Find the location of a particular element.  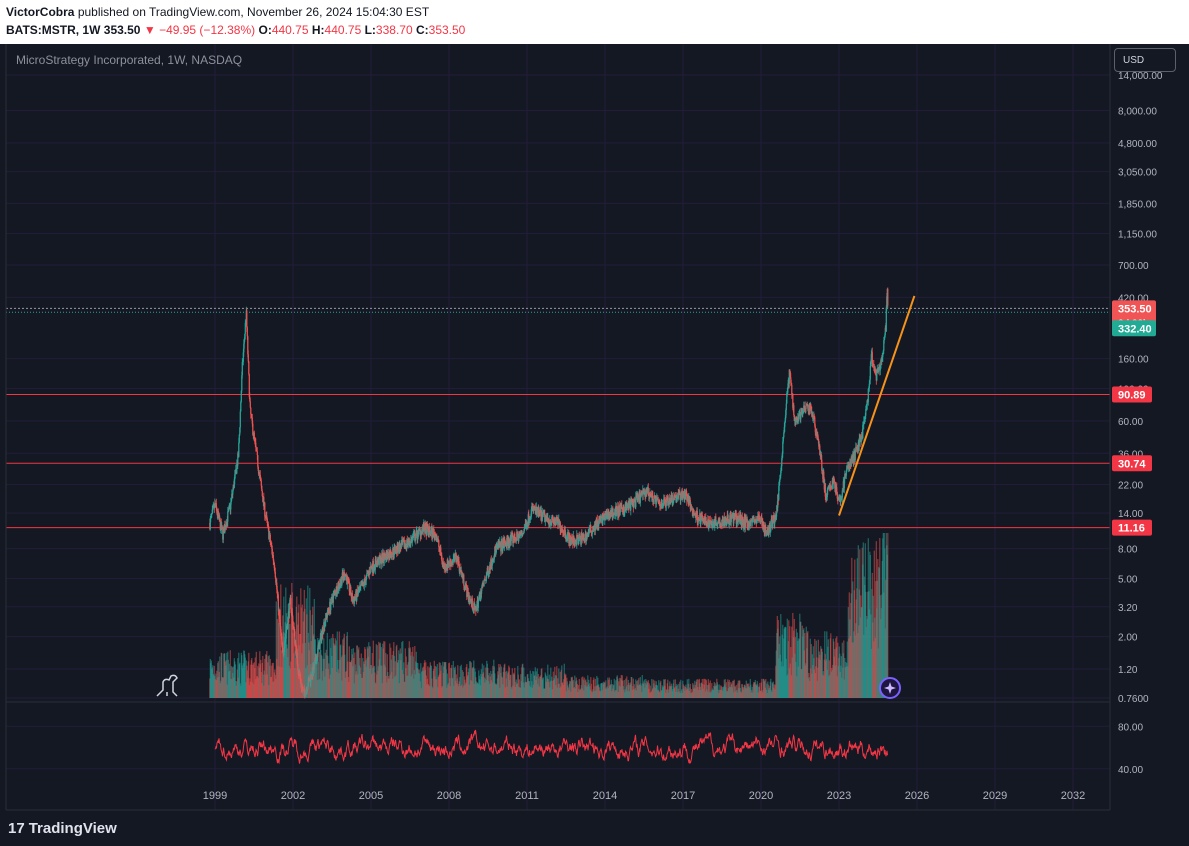

y-tick-label: 60.00 is located at coordinates (1130, 422).